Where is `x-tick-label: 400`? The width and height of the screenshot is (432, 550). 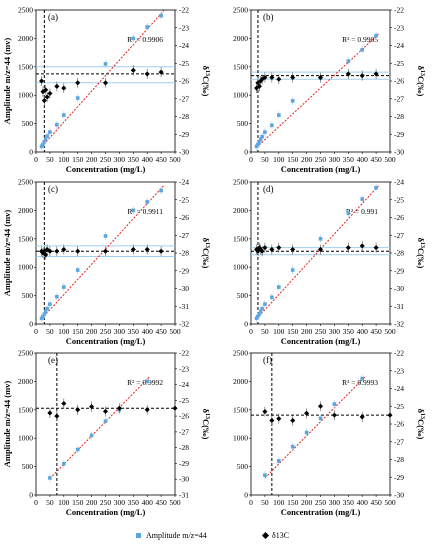
x-tick-label: 400 is located at coordinates (148, 502).